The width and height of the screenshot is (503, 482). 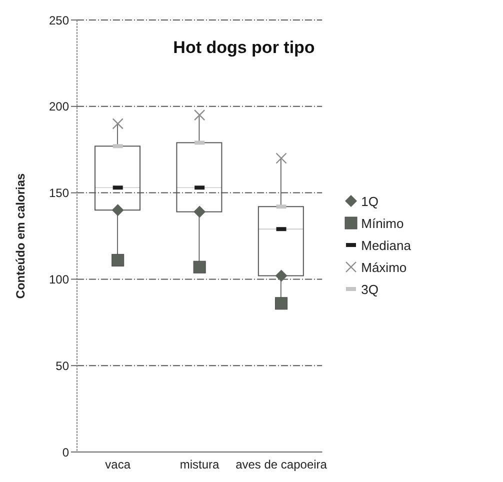 I want to click on legend-label: 3Q, so click(x=369, y=289).